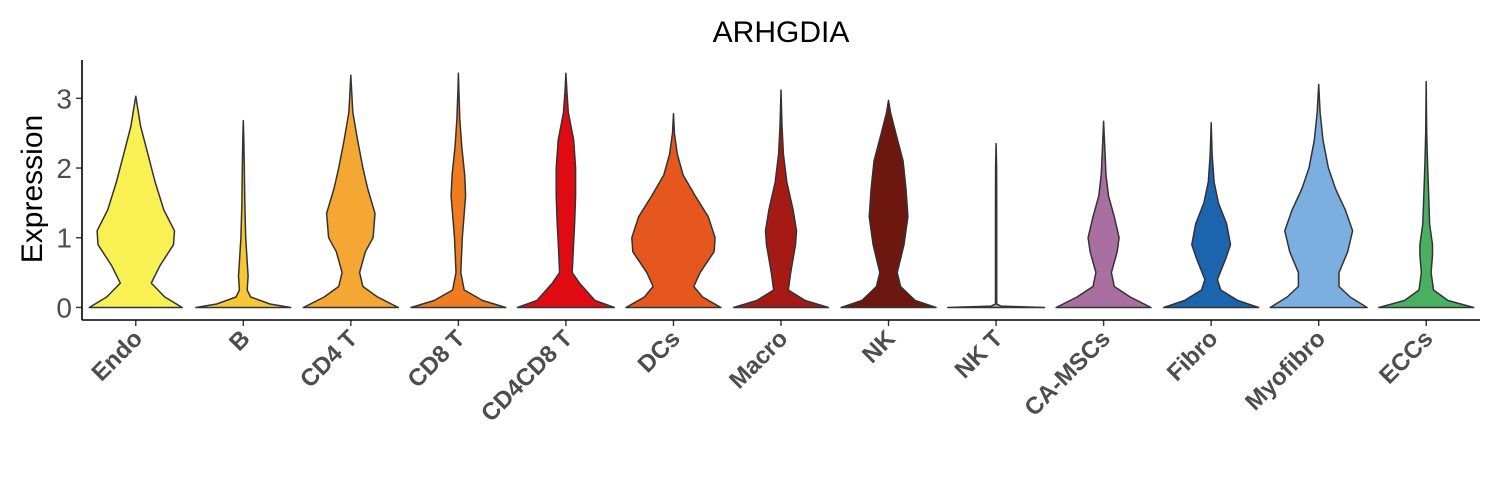  Describe the element at coordinates (64, 307) in the screenshot. I see `y-tick-label-0: 0` at that location.